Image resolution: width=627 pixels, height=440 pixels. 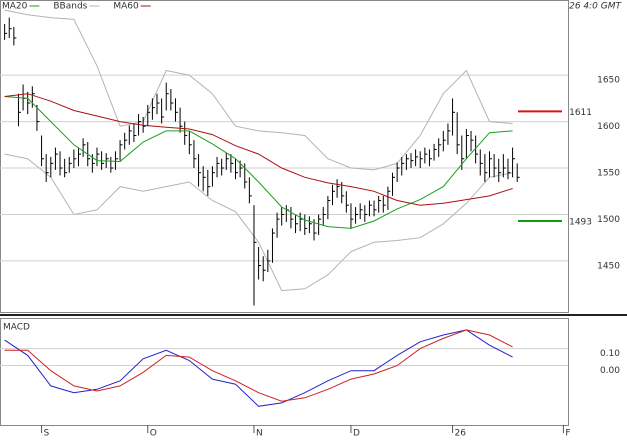 I want to click on y-tick-label: 0.00, so click(x=610, y=371).